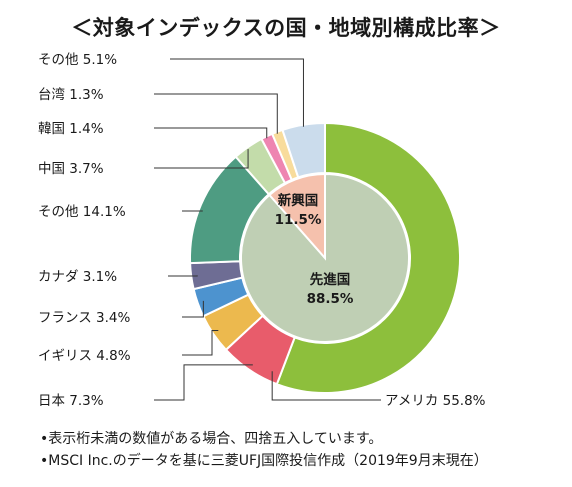 The height and width of the screenshot is (487, 572). I want to click on outer-label-5: カナダ 3.1%, so click(77, 277).